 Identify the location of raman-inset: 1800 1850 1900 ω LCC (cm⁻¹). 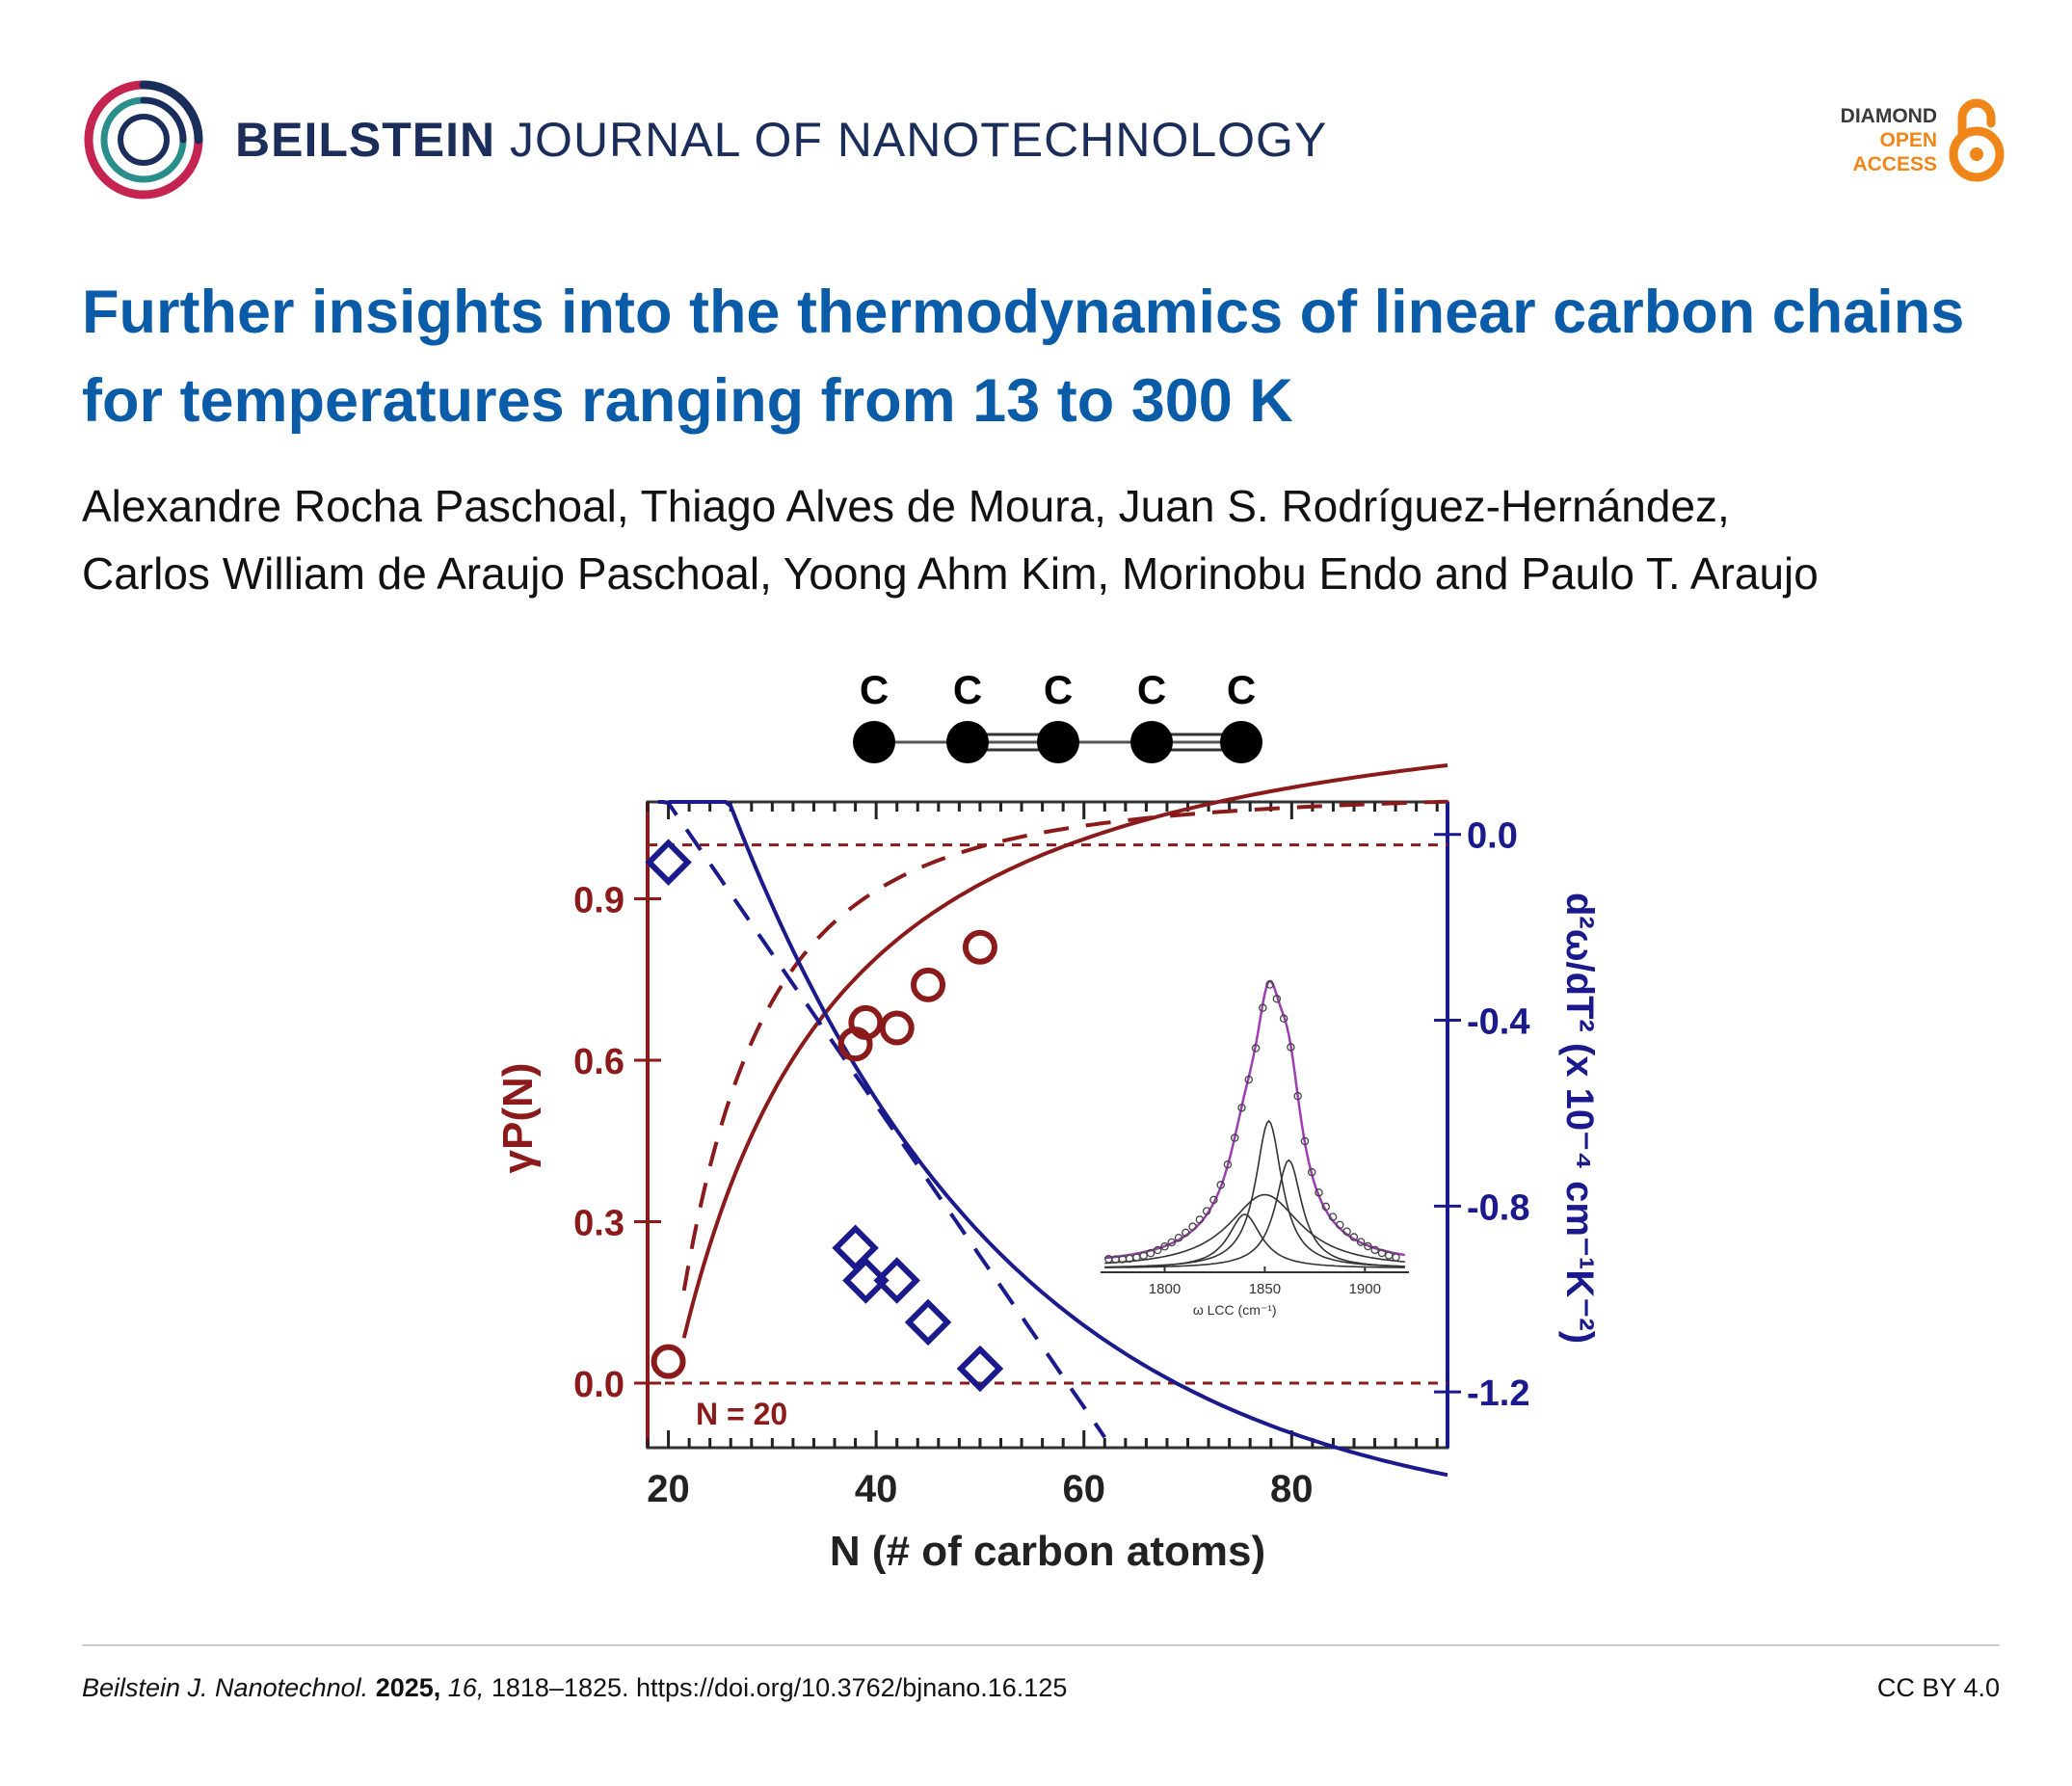
(1255, 1148).